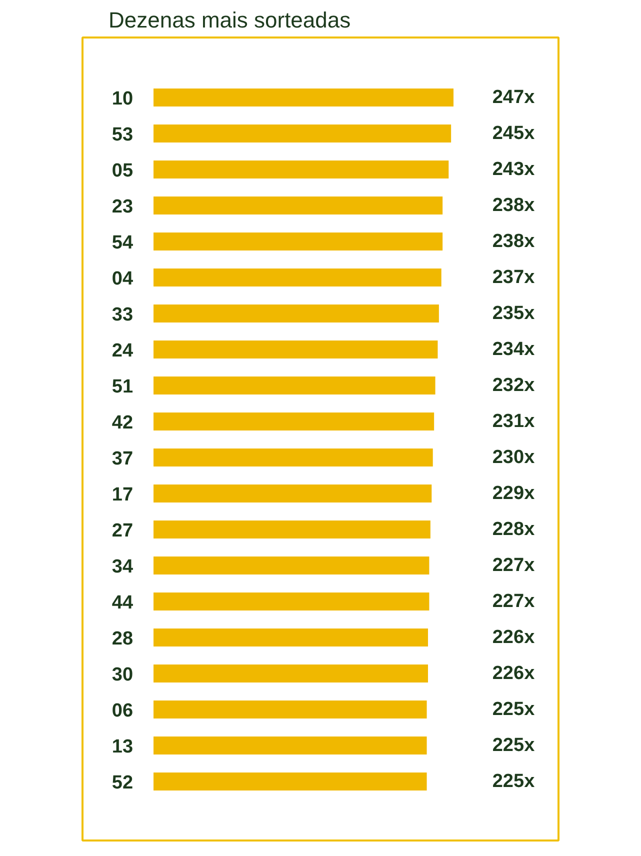 The width and height of the screenshot is (641, 856). Describe the element at coordinates (123, 315) in the screenshot. I see `y-tick-label: 33` at that location.